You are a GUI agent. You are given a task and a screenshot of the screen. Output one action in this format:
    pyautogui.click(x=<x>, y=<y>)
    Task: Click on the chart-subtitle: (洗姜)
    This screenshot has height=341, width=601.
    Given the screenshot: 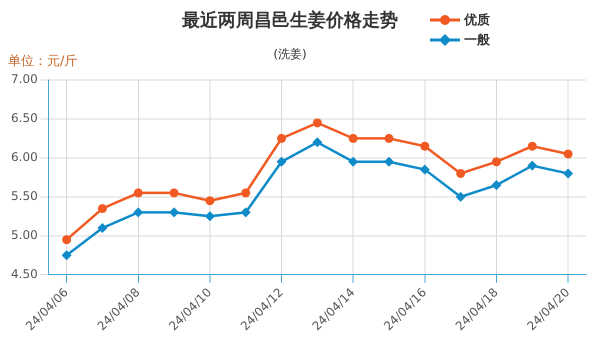 What is the action you would take?
    pyautogui.click(x=290, y=54)
    